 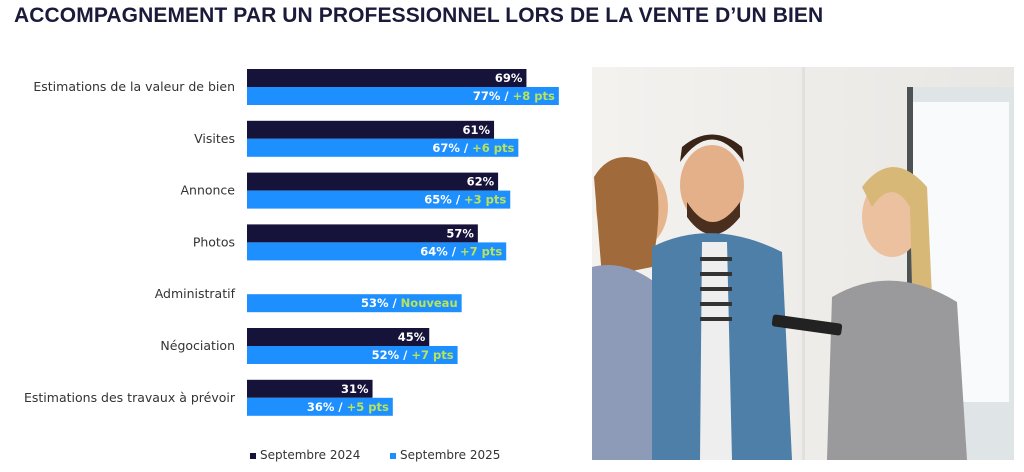 I want to click on category-label: Administratif, so click(x=195, y=293).